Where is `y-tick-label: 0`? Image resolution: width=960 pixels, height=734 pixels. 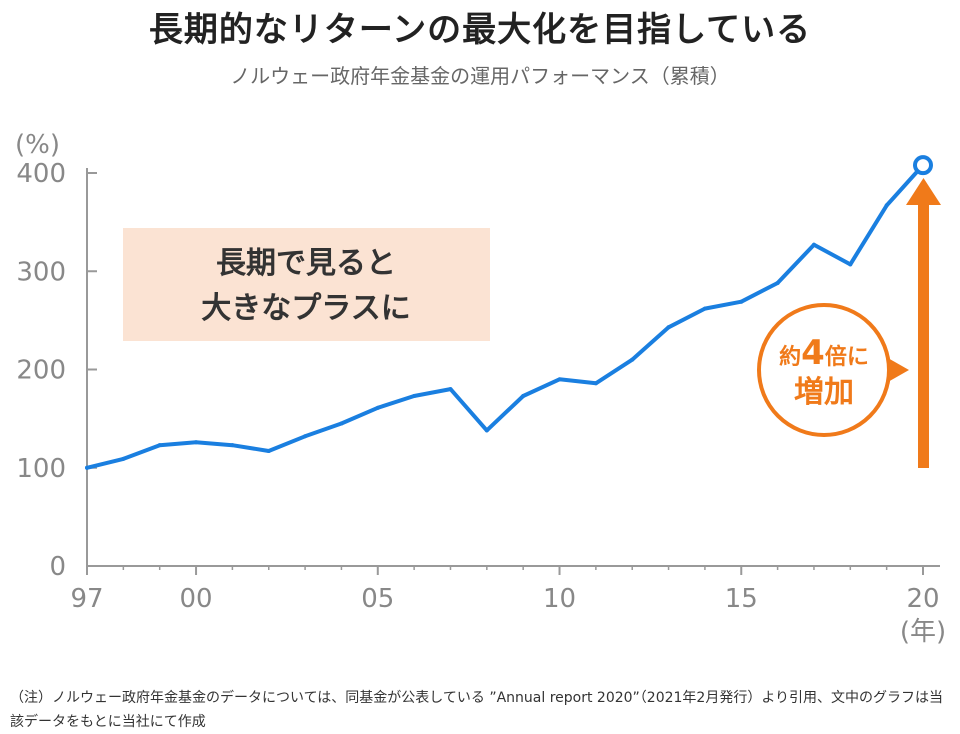
y-tick-label: 0 is located at coordinates (57, 567).